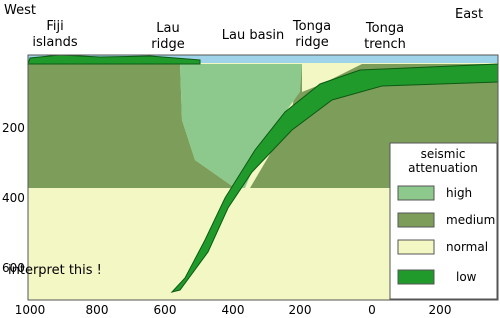 This screenshot has height=318, width=500. Describe the element at coordinates (470, 220) in the screenshot. I see `legend-item: medium` at that location.